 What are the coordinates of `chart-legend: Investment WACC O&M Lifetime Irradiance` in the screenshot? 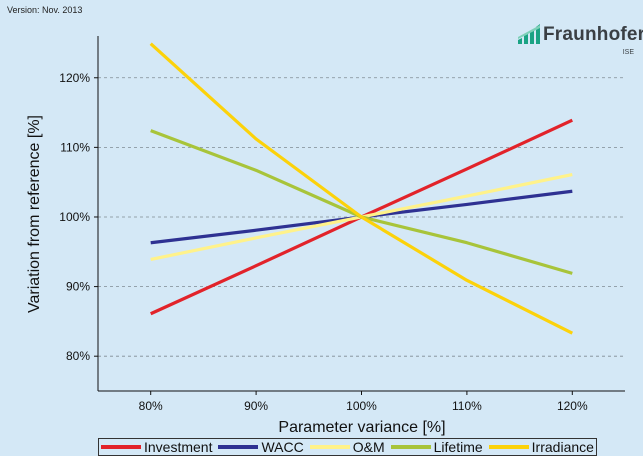 It's located at (347, 447).